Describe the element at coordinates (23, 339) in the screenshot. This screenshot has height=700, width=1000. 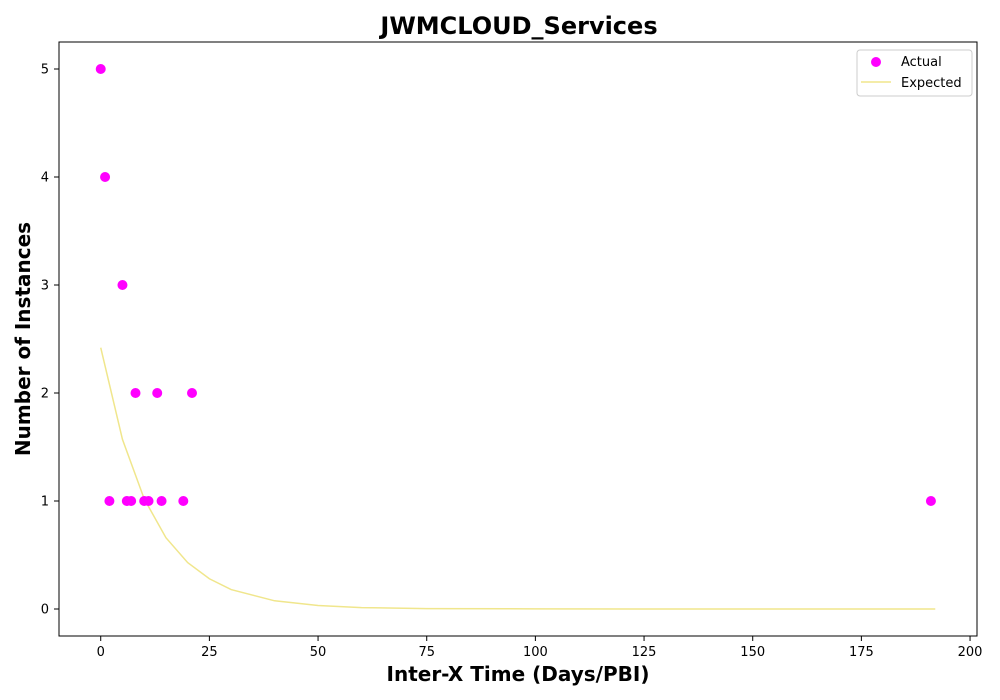
I see `y-axis-label: Number of Instances` at that location.